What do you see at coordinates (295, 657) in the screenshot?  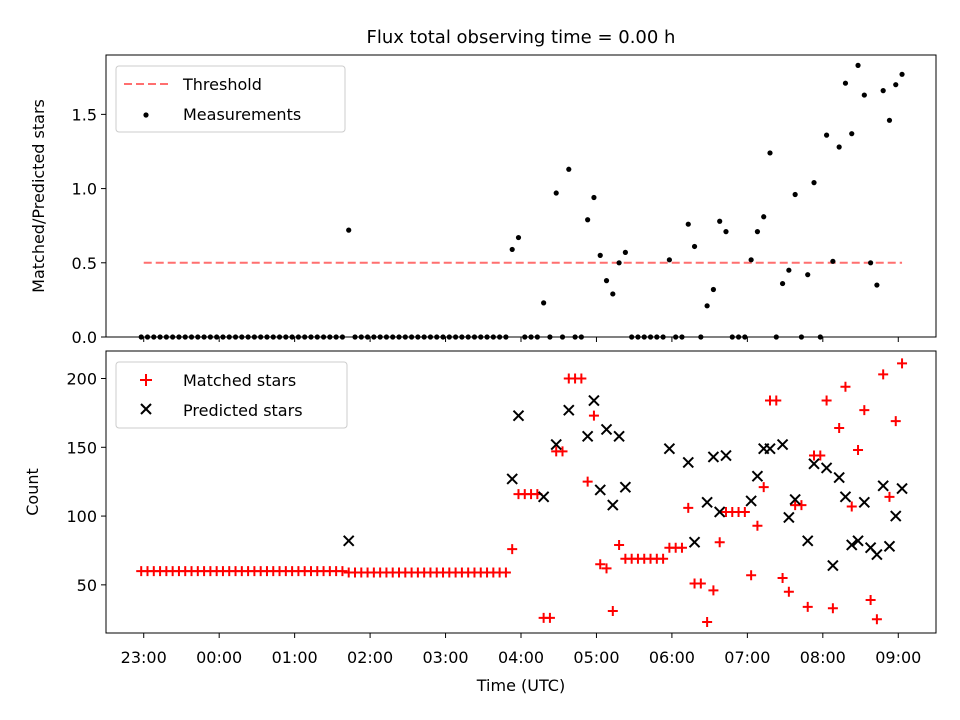 I see `count-x-tick-label: 01:00` at bounding box center [295, 657].